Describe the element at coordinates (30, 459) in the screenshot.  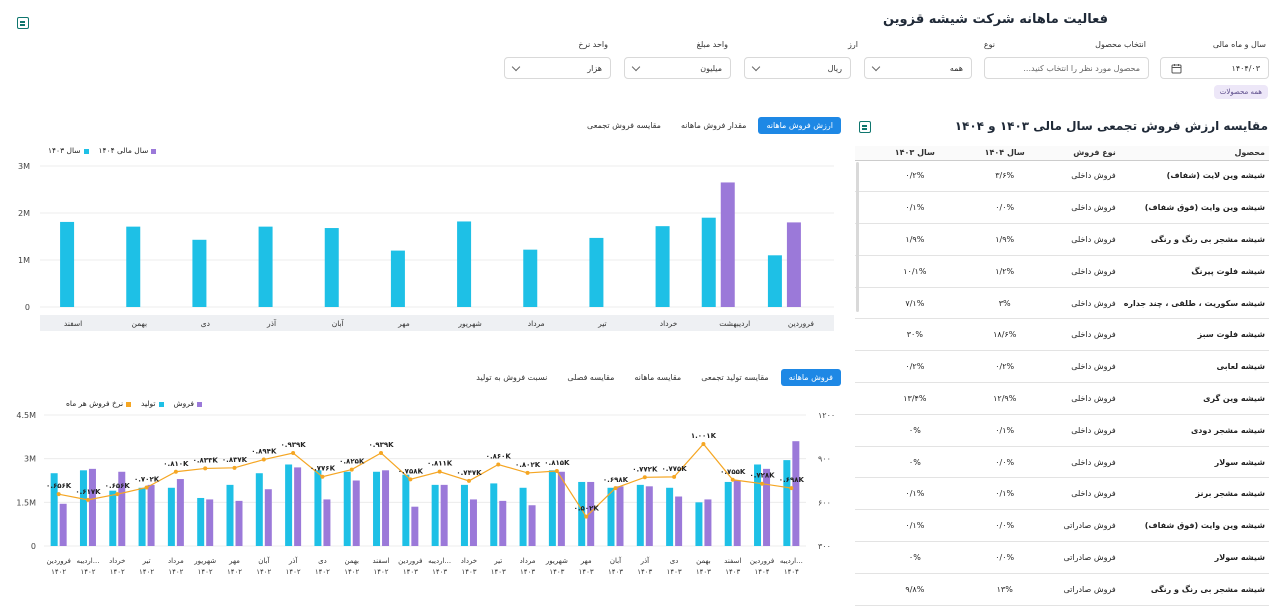
I see `y-tick-label: 3M` at that location.